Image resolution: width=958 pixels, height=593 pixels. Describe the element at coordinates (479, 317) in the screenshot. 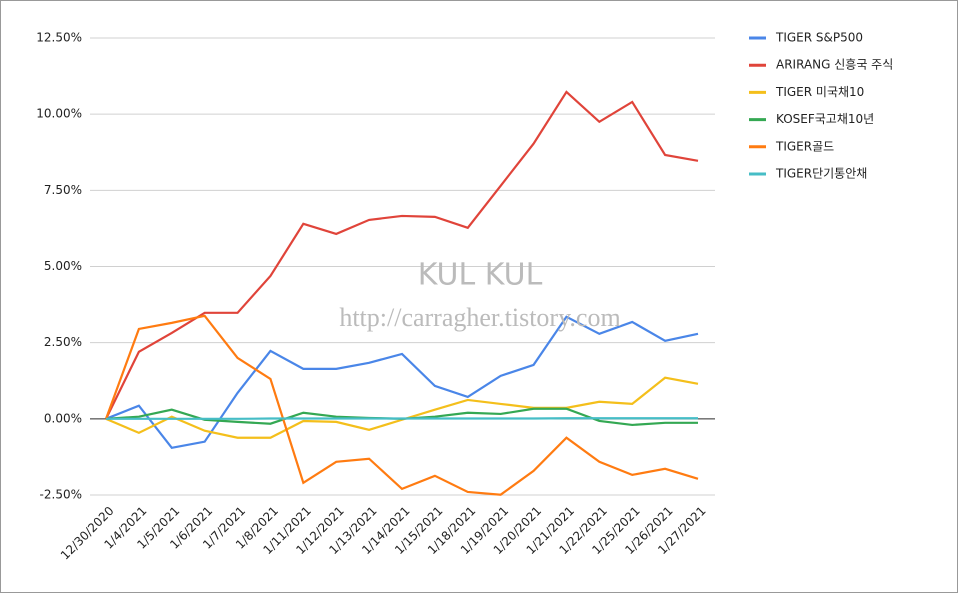

I see `watermark: http://carragher.tistory.com` at that location.